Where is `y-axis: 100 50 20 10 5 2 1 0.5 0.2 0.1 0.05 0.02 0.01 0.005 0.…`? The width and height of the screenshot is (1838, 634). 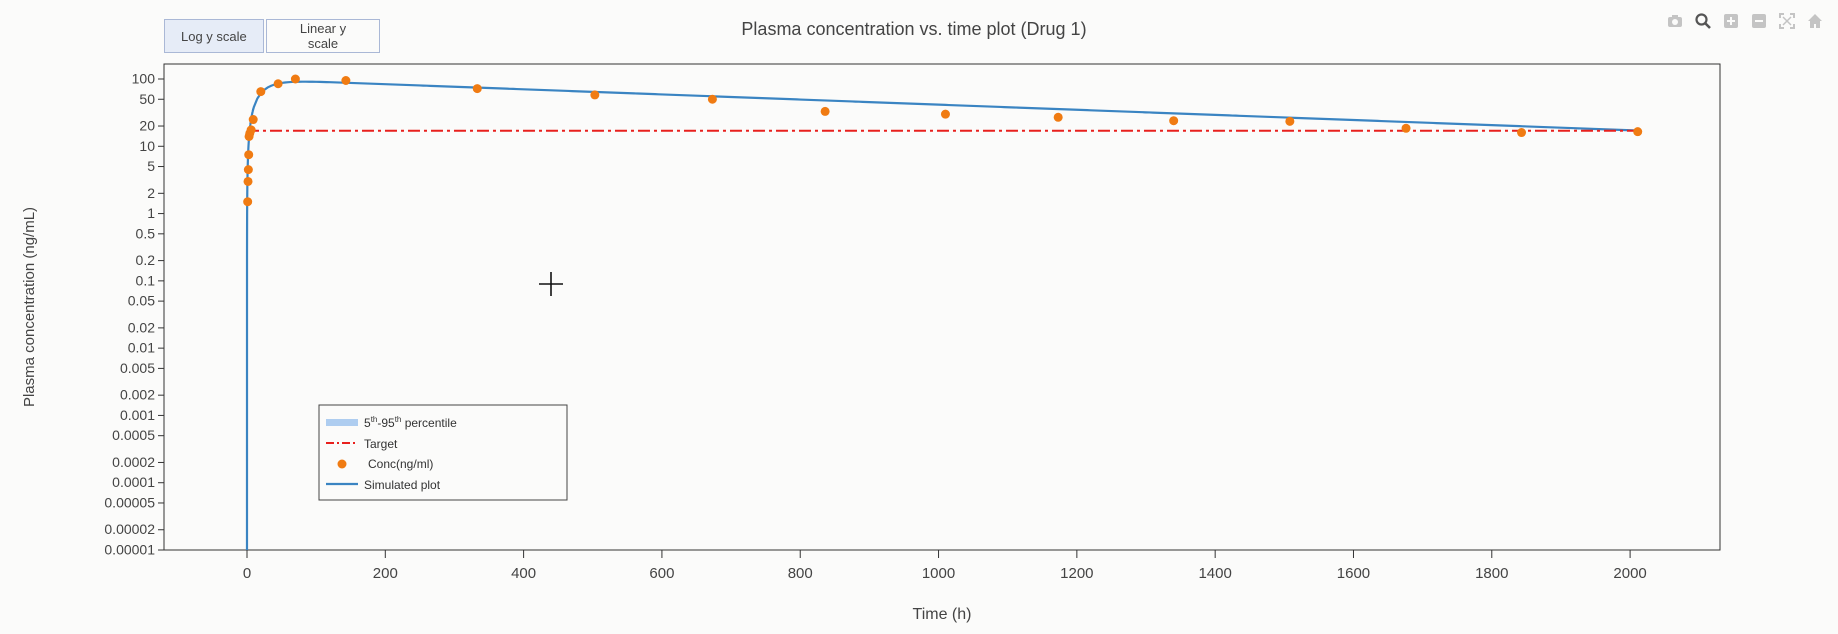 y-axis: 100 50 20 10 5 2 1 0.5 0.2 0.1 0.05 0.02 0.01 0.005 0.… is located at coordinates (134, 314).